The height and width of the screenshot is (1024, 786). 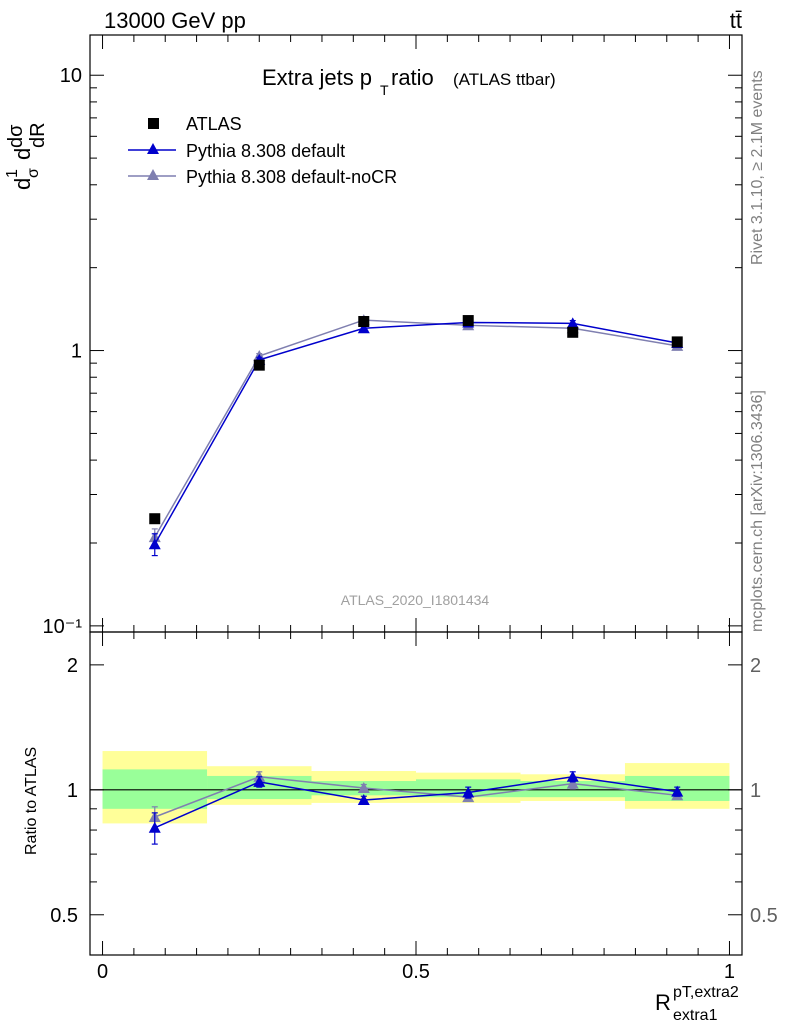 What do you see at coordinates (416, 797) in the screenshot?
I see `ratio-line-nocr` at bounding box center [416, 797].